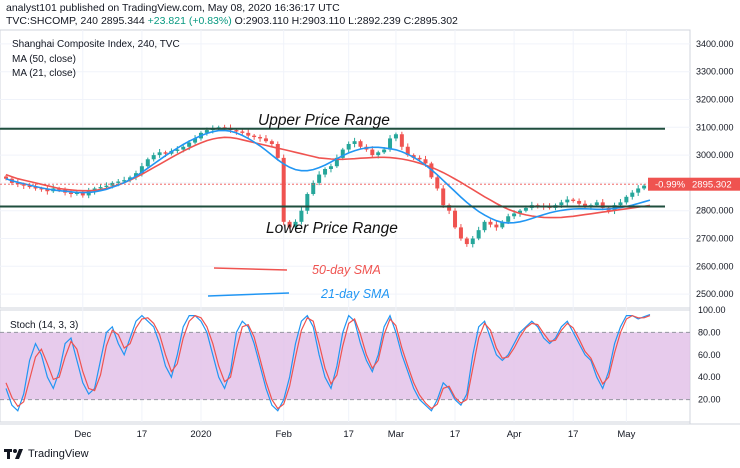 The image size is (740, 468). I want to click on price-tick-label: 2800.000, so click(715, 211).